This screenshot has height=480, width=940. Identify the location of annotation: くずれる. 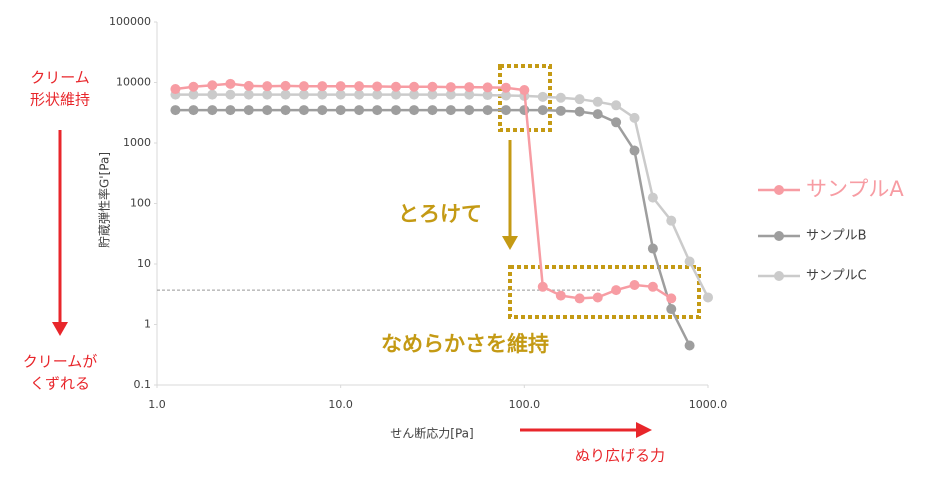
(60, 384).